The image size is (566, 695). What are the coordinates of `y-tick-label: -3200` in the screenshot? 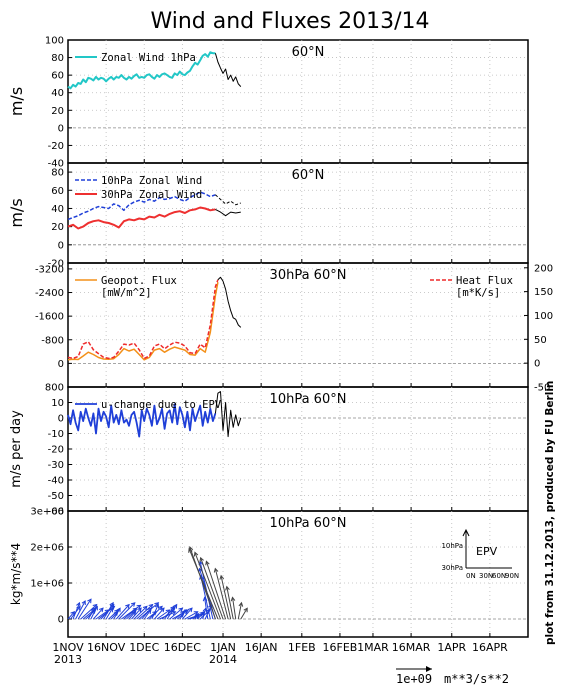 It's located at (49, 269).